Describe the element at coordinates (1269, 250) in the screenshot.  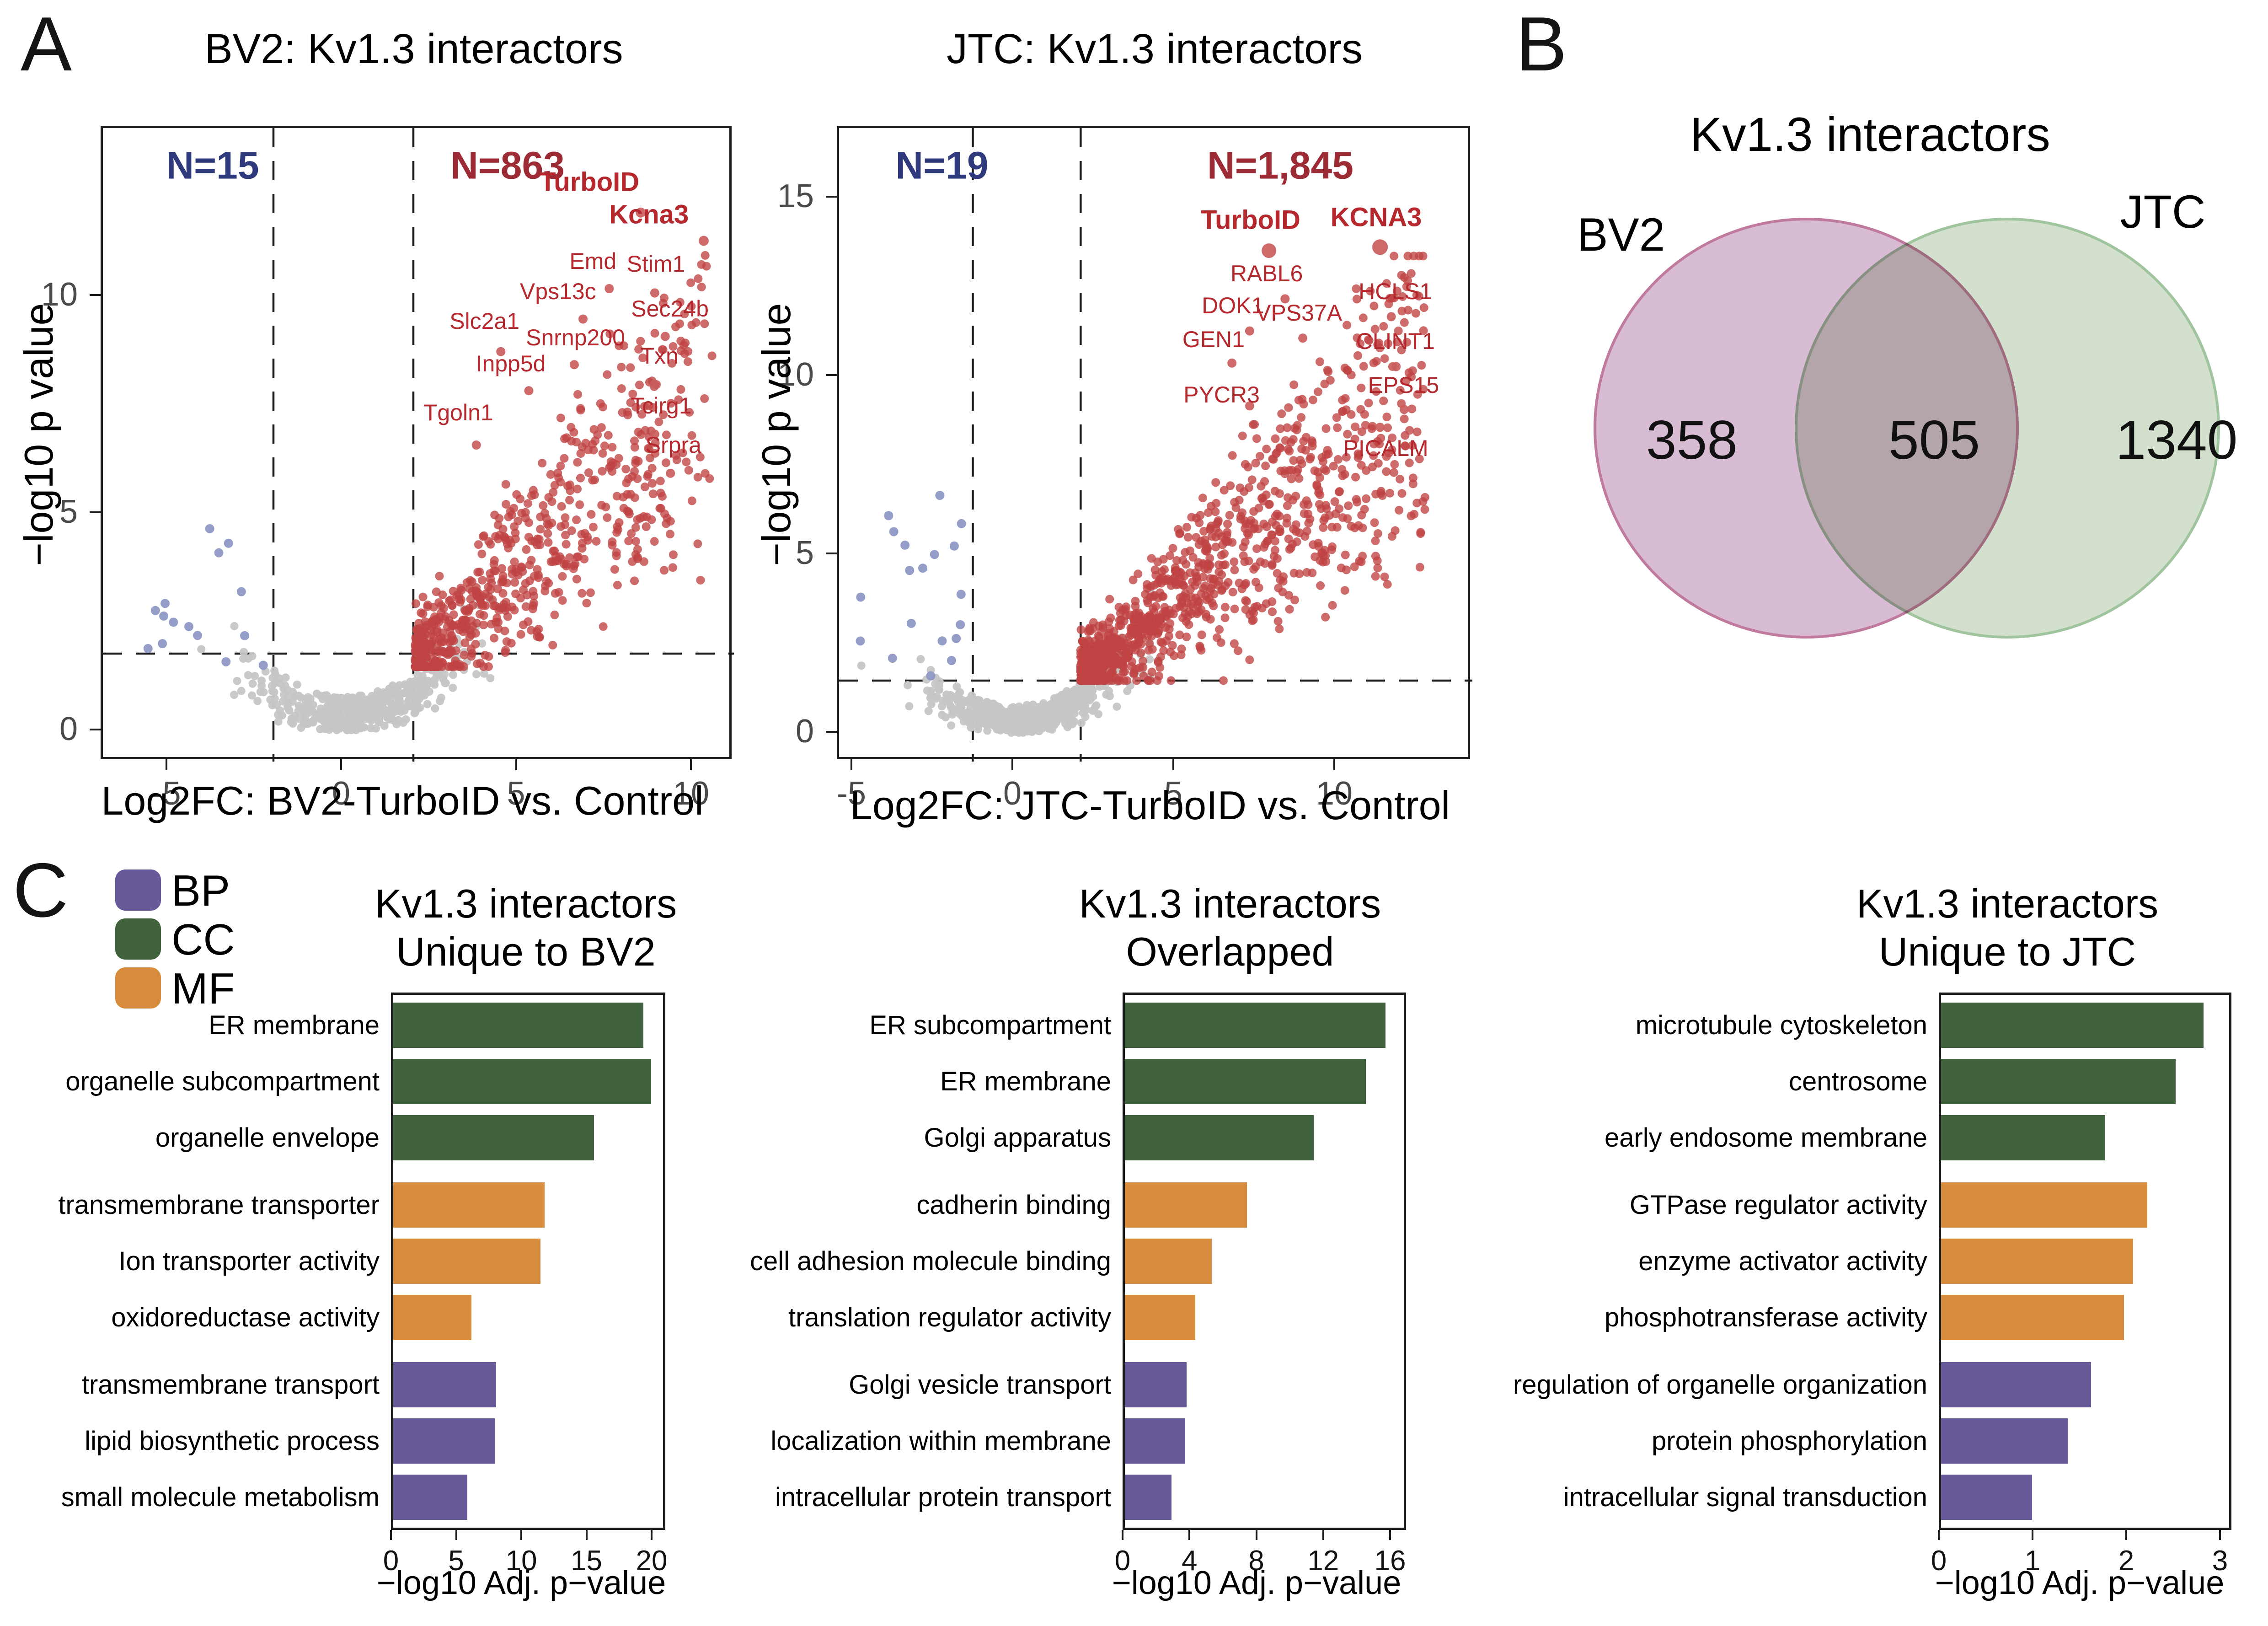
I see `gene-point-turboid` at that location.